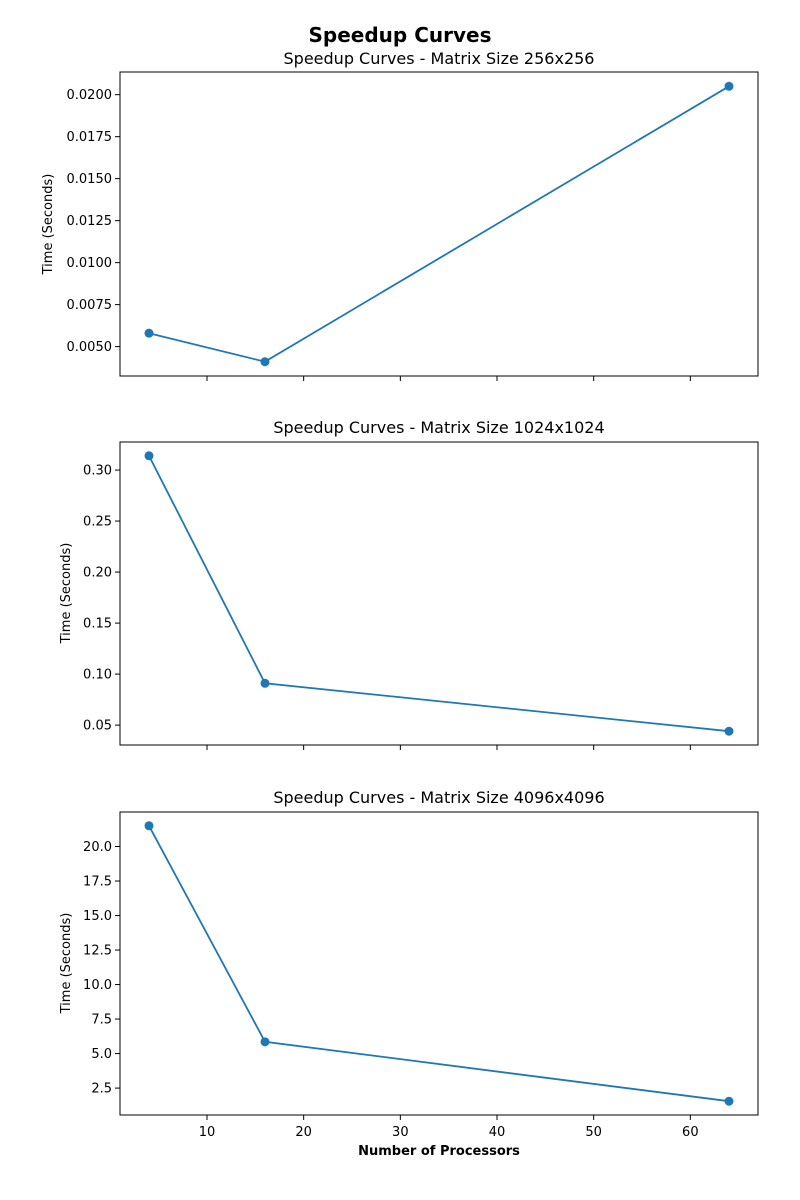  What do you see at coordinates (303, 1132) in the screenshot?
I see `x-tick-label: 20` at bounding box center [303, 1132].